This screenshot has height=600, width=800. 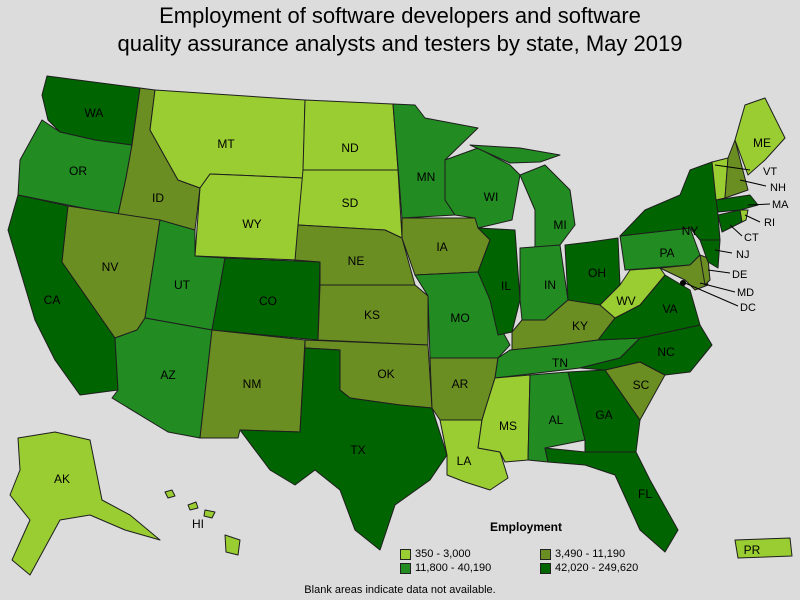 What do you see at coordinates (459, 318) in the screenshot?
I see `label-mo: MO` at bounding box center [459, 318].